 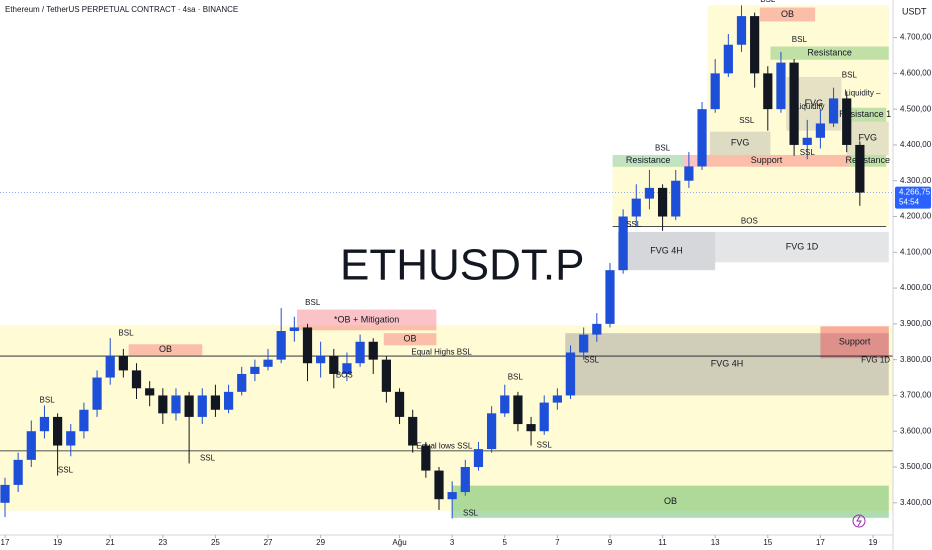 What do you see at coordinates (557, 542) in the screenshot?
I see `x-tick-label: 7` at bounding box center [557, 542].